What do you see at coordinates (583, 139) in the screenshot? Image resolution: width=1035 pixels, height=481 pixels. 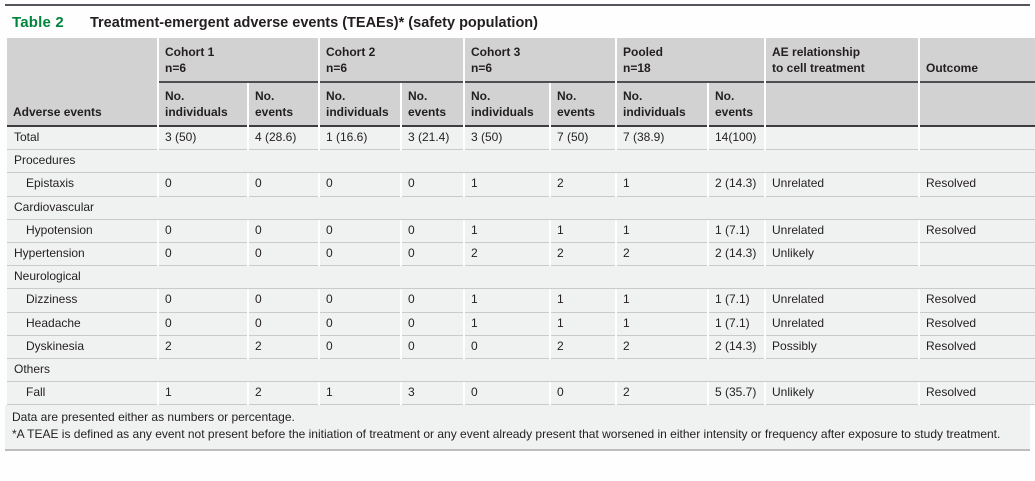 I see `cell-value: 7 (50)` at bounding box center [583, 139].